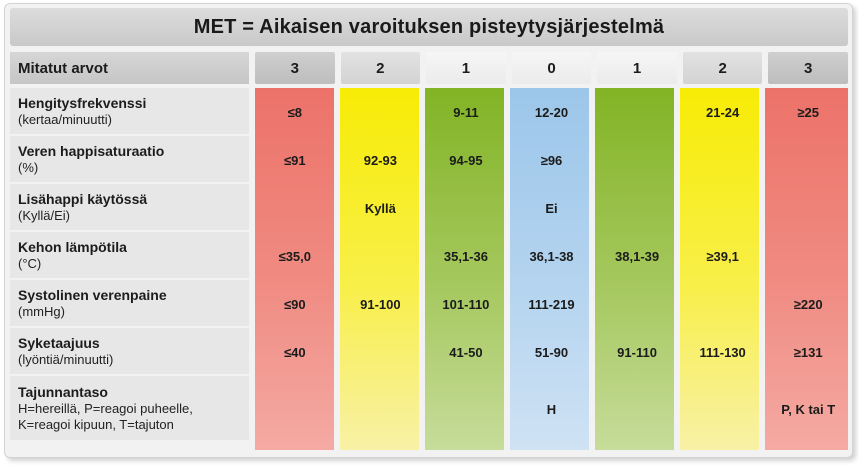 This screenshot has height=465, width=859. Describe the element at coordinates (466, 160) in the screenshot. I see `table-cell: 94-95` at that location.